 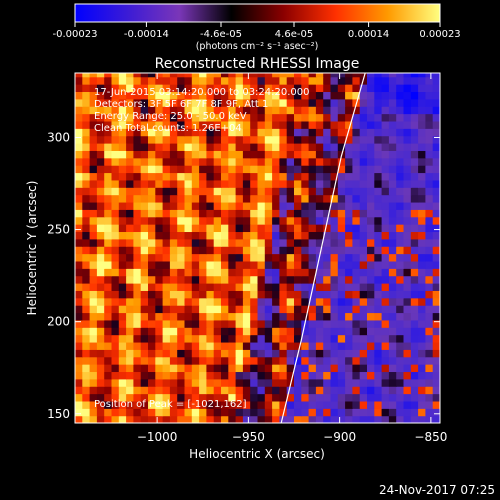 What do you see at coordinates (439, 34) in the screenshot?
I see `colorbar-tick-label: 0.00023` at bounding box center [439, 34].